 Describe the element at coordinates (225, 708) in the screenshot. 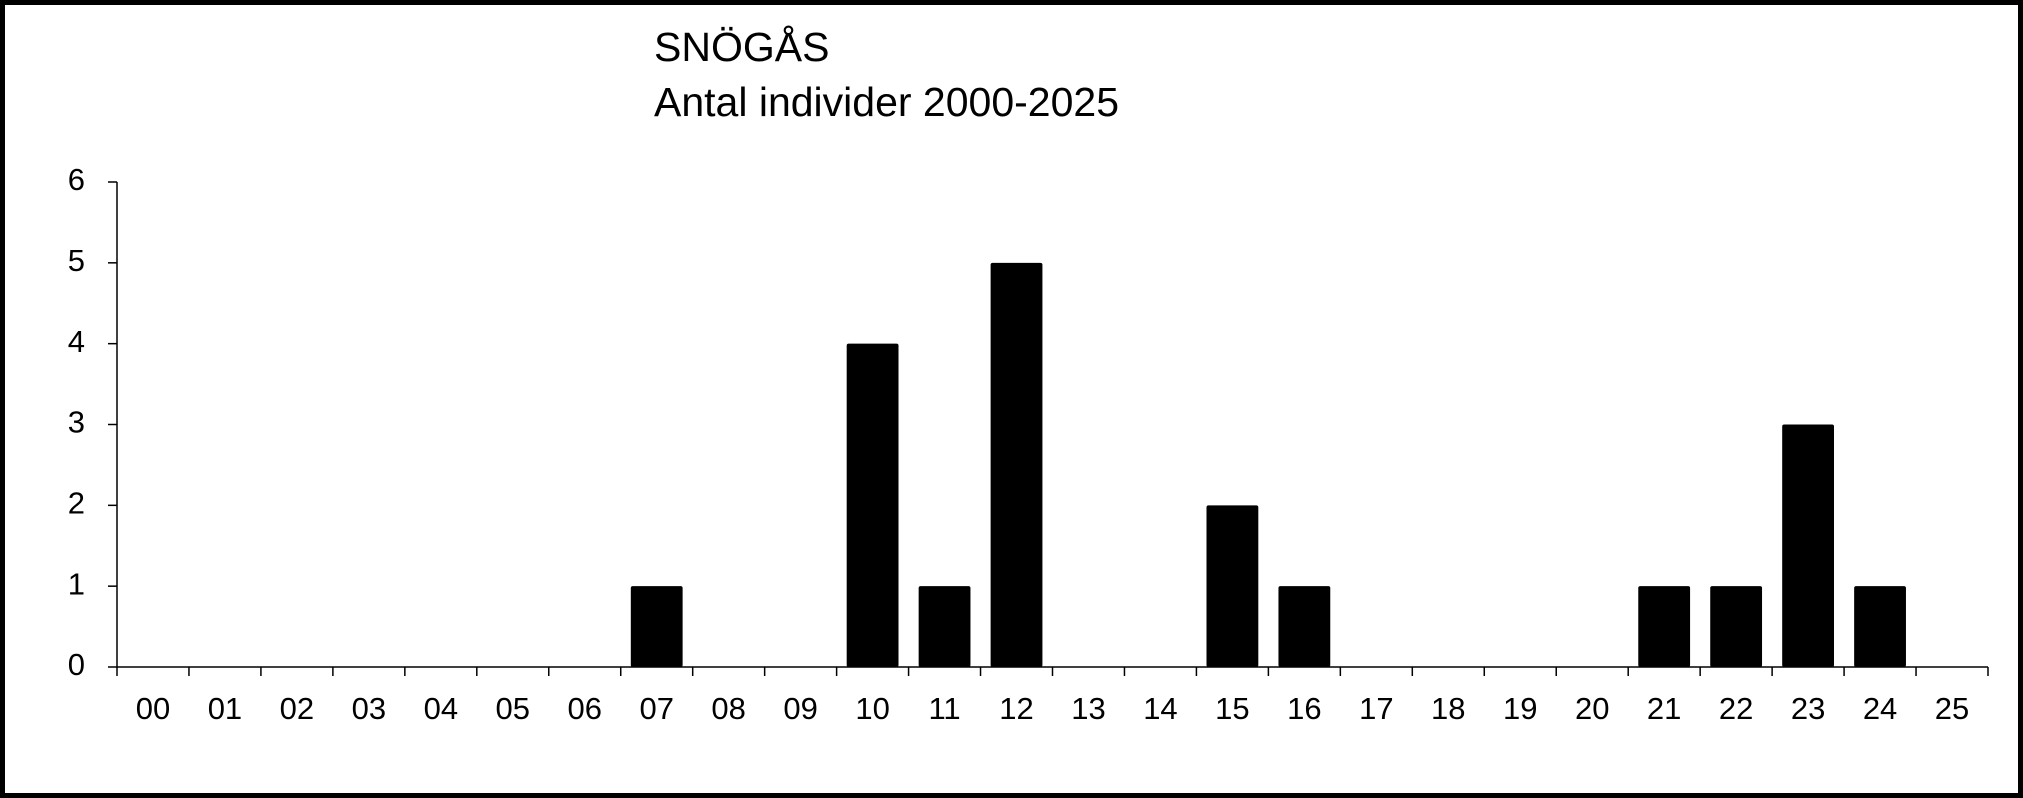

I see `x-tick-label: 01` at that location.